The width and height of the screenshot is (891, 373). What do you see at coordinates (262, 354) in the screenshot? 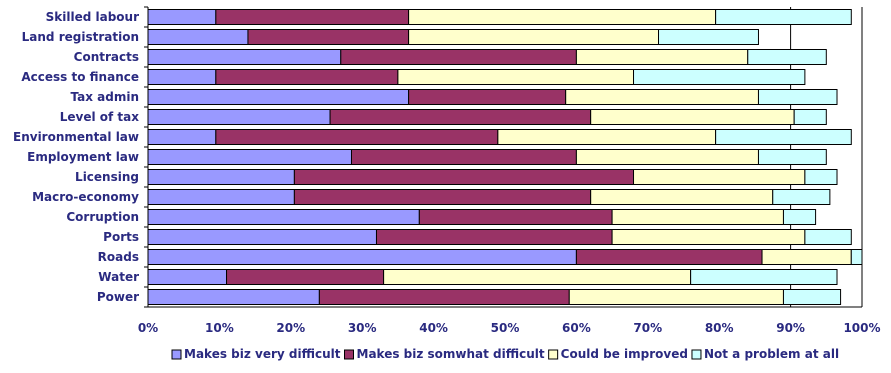
I see `legend-label: Makes biz very difficult` at bounding box center [262, 354].